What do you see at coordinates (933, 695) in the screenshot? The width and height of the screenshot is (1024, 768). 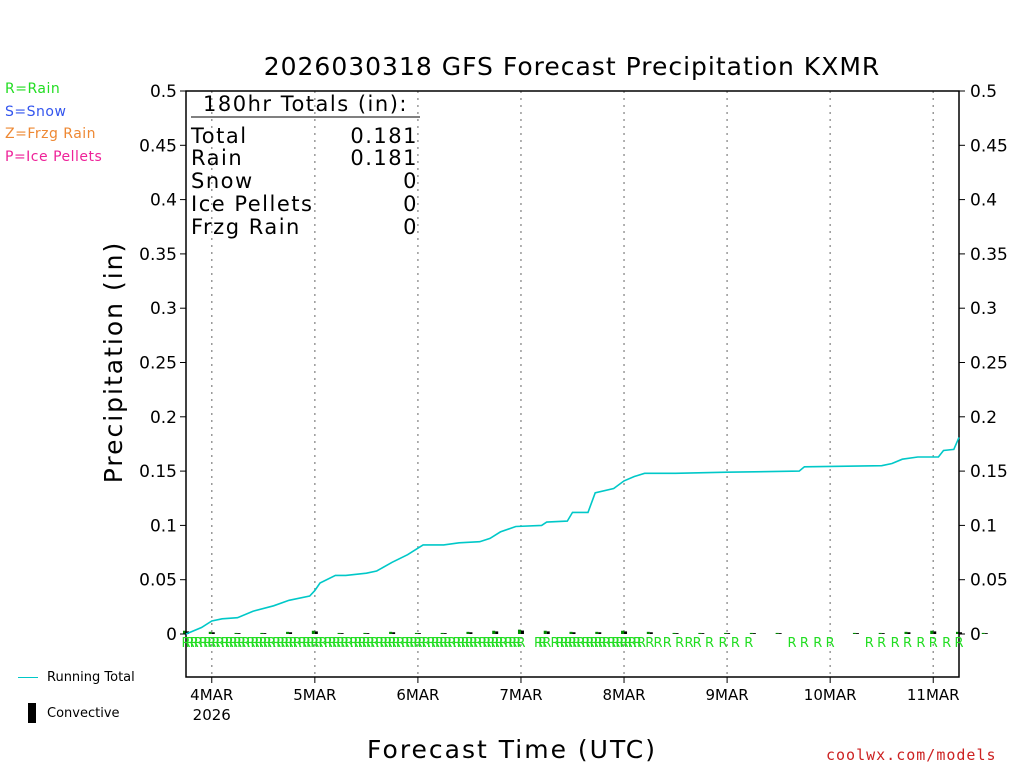 I see `x-tick-label: 11MAR` at bounding box center [933, 695].